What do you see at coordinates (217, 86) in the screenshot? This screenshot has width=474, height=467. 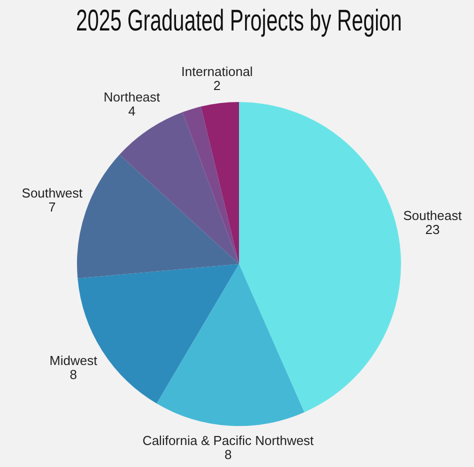 I see `data-label: 2` at bounding box center [217, 86].